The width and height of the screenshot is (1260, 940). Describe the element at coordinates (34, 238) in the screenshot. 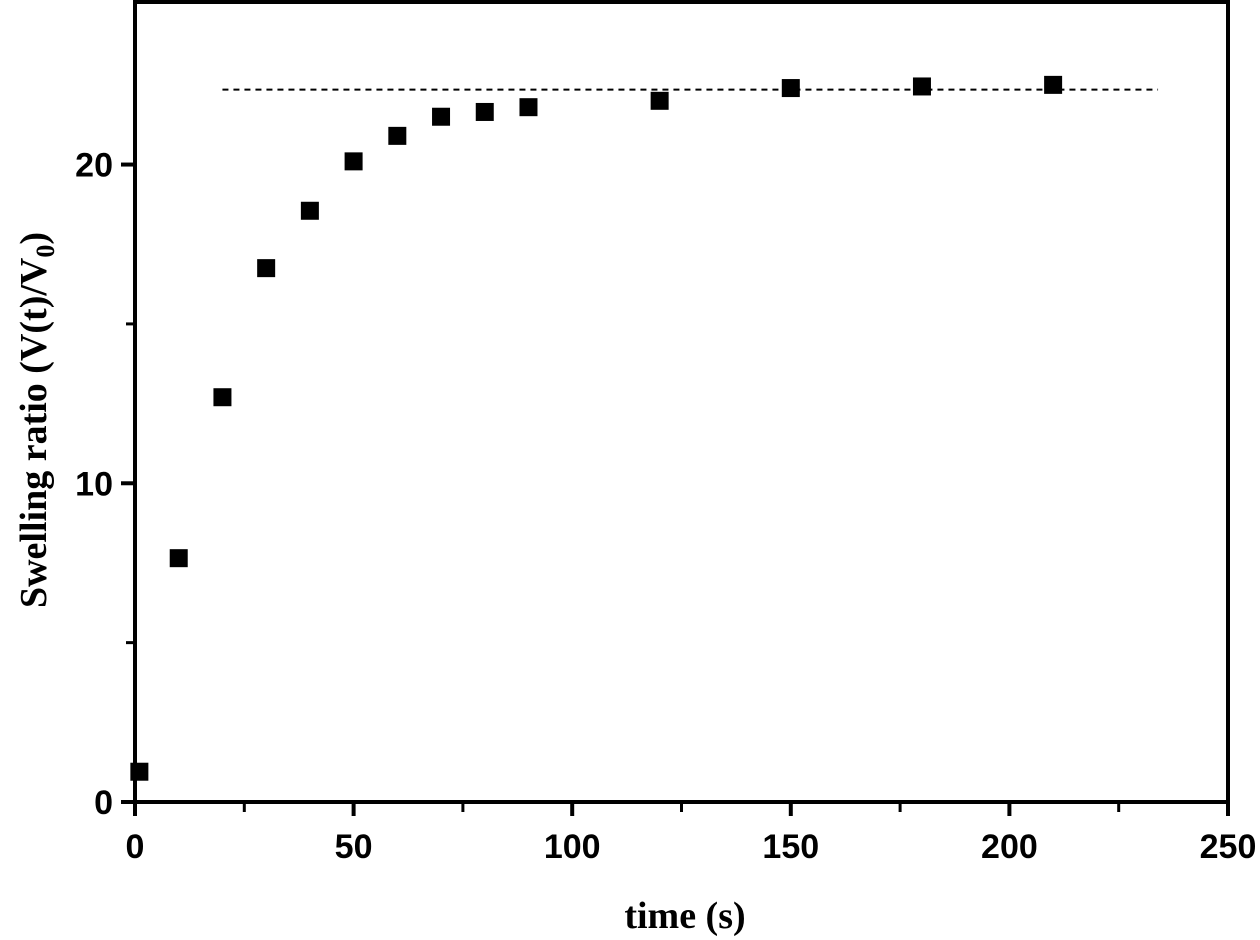

I see `y-axis-title-end: )` at that location.